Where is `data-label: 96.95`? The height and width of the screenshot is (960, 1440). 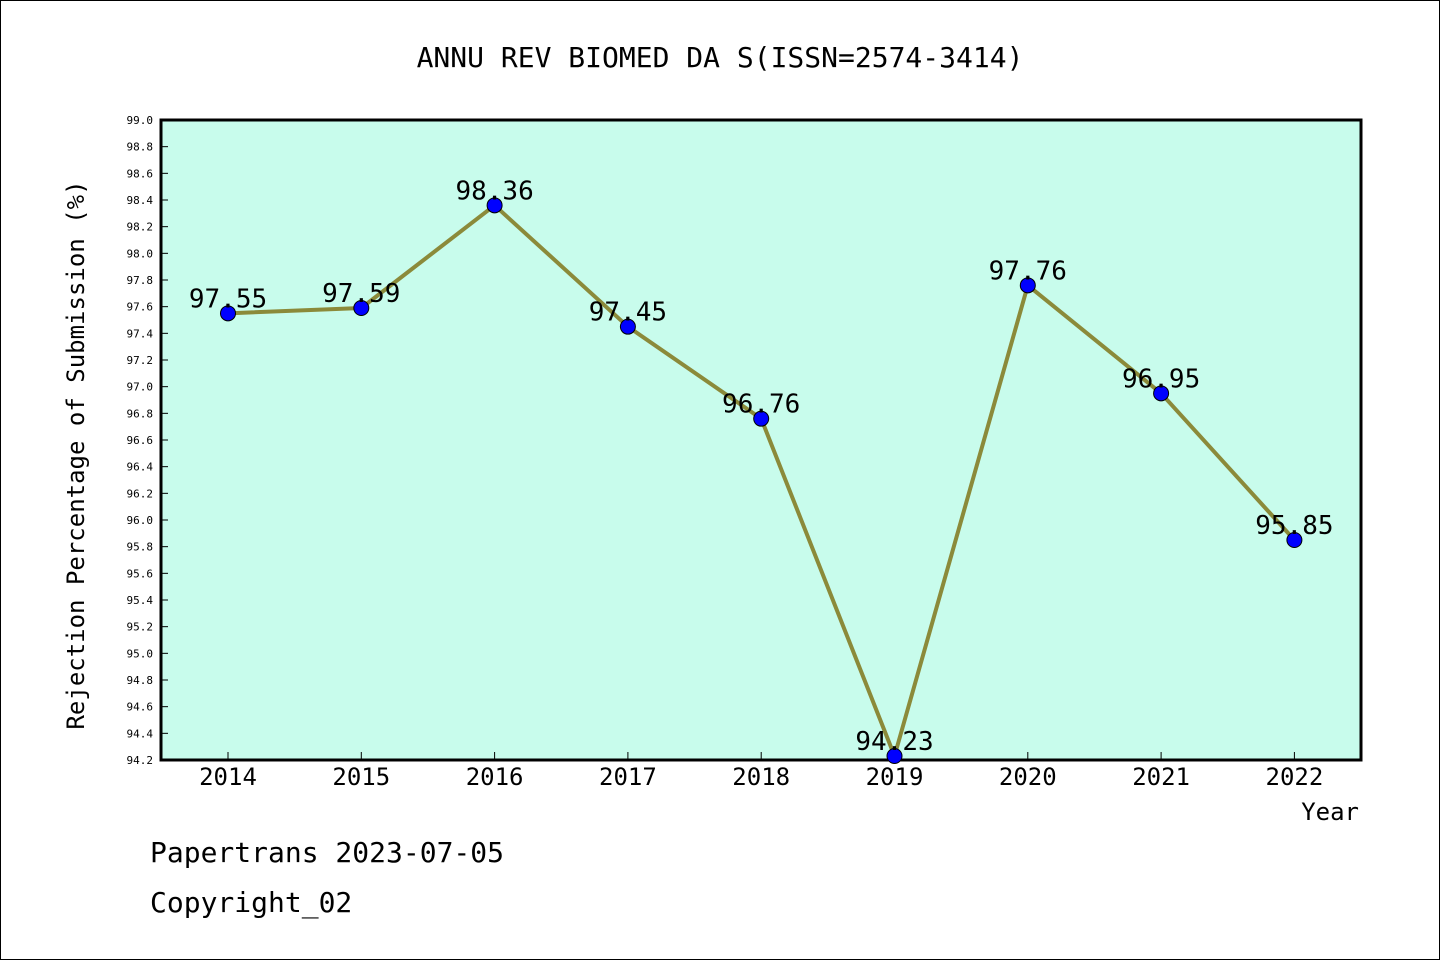
data-label: 96.95 is located at coordinates (1161, 379).